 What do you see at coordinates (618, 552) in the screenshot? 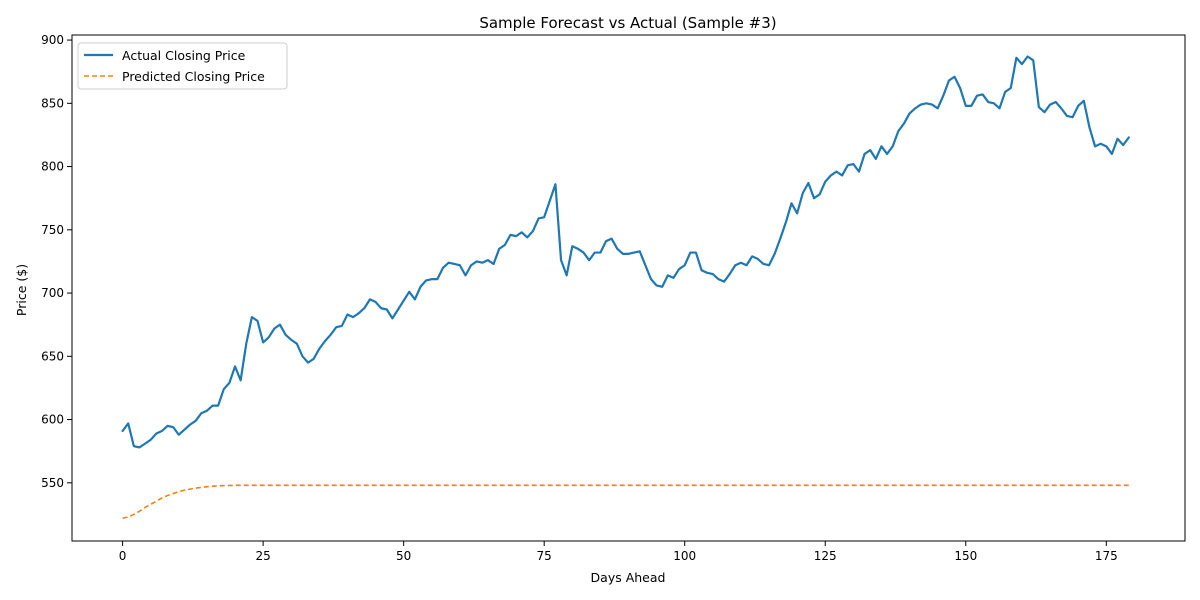
I see `x-axis-ticks: 0 25 50 75 100 125 150 175` at bounding box center [618, 552].